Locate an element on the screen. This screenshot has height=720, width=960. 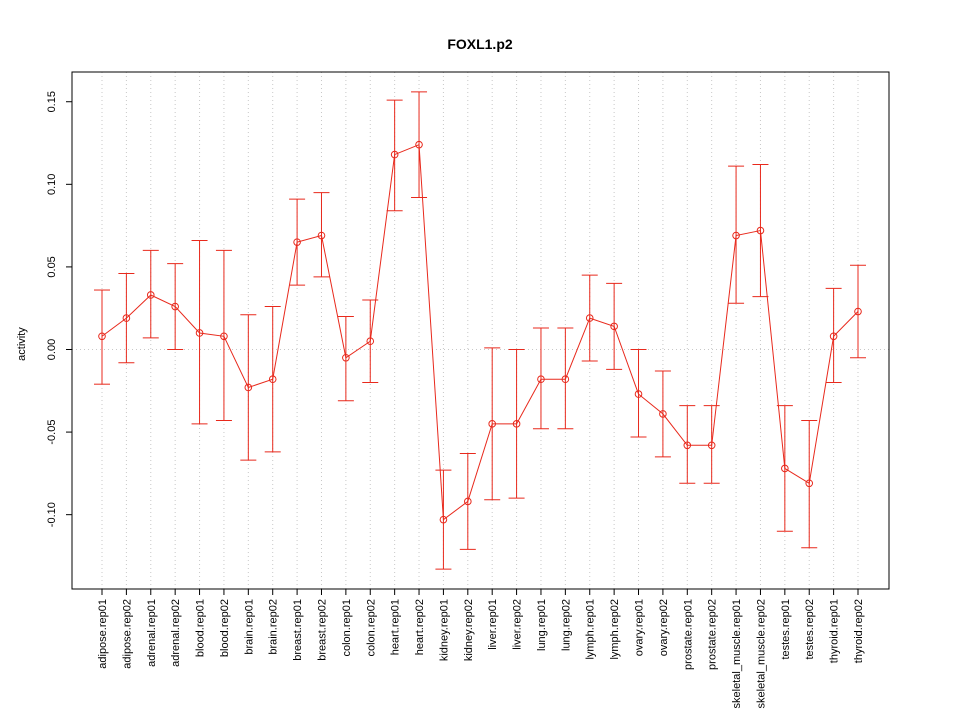
y-tick-label: 0.15 is located at coordinates (52, 101).